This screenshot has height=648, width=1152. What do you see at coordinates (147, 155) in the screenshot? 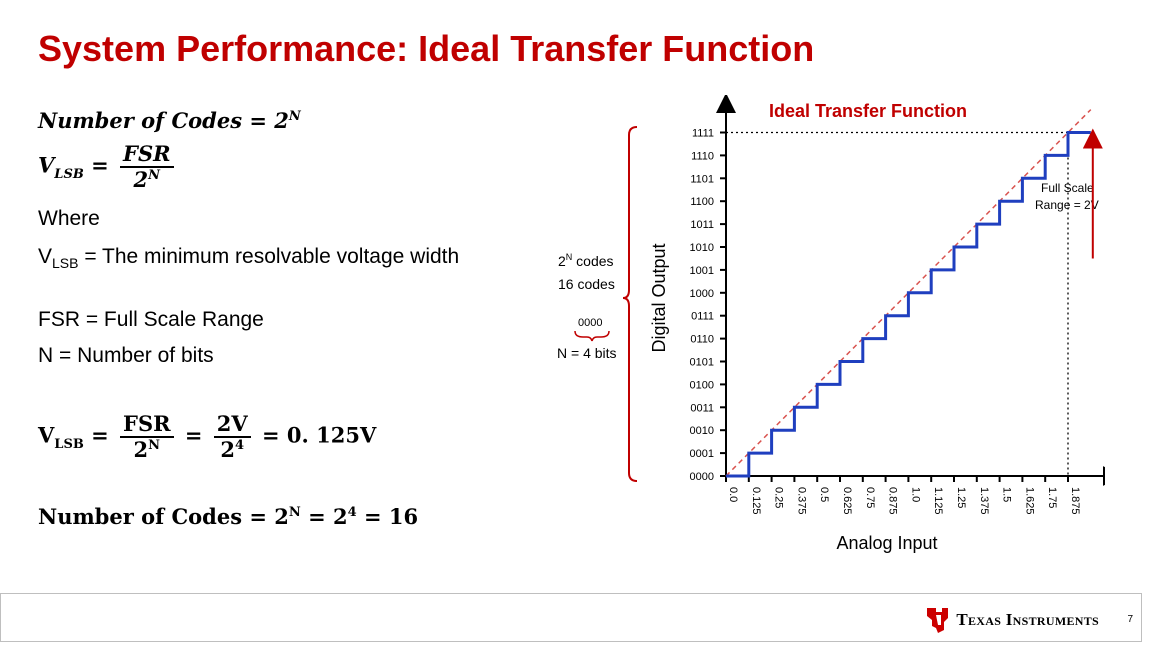
I see `vlsb-numerator: FSR` at bounding box center [147, 155].